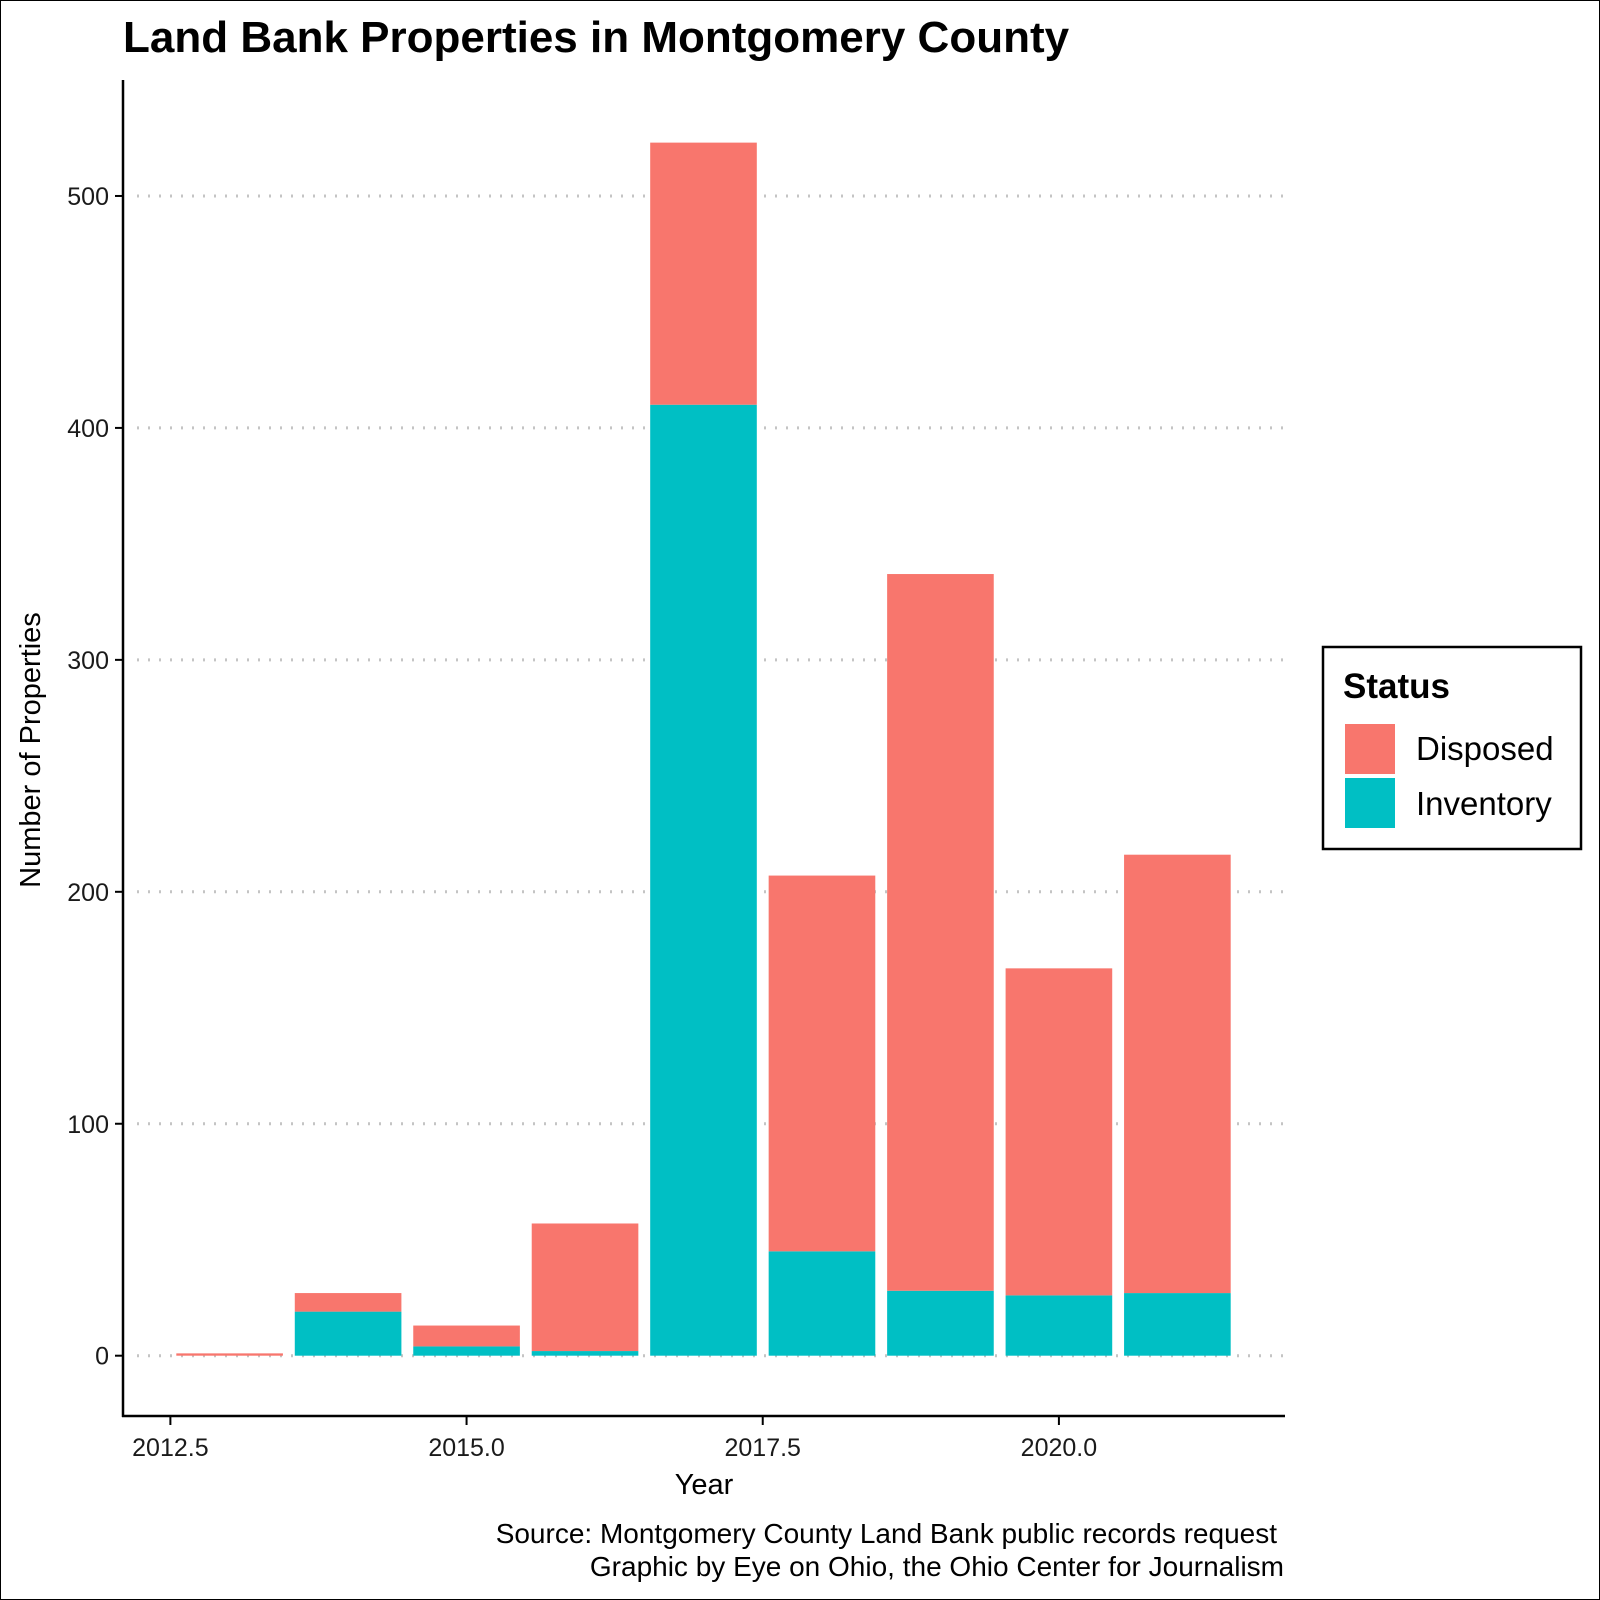 Image resolution: width=1600 pixels, height=1600 pixels. Describe the element at coordinates (614, 1439) in the screenshot. I see `x-axis-ticks: 2012.5 2015.0 2017.5 2020.0` at that location.